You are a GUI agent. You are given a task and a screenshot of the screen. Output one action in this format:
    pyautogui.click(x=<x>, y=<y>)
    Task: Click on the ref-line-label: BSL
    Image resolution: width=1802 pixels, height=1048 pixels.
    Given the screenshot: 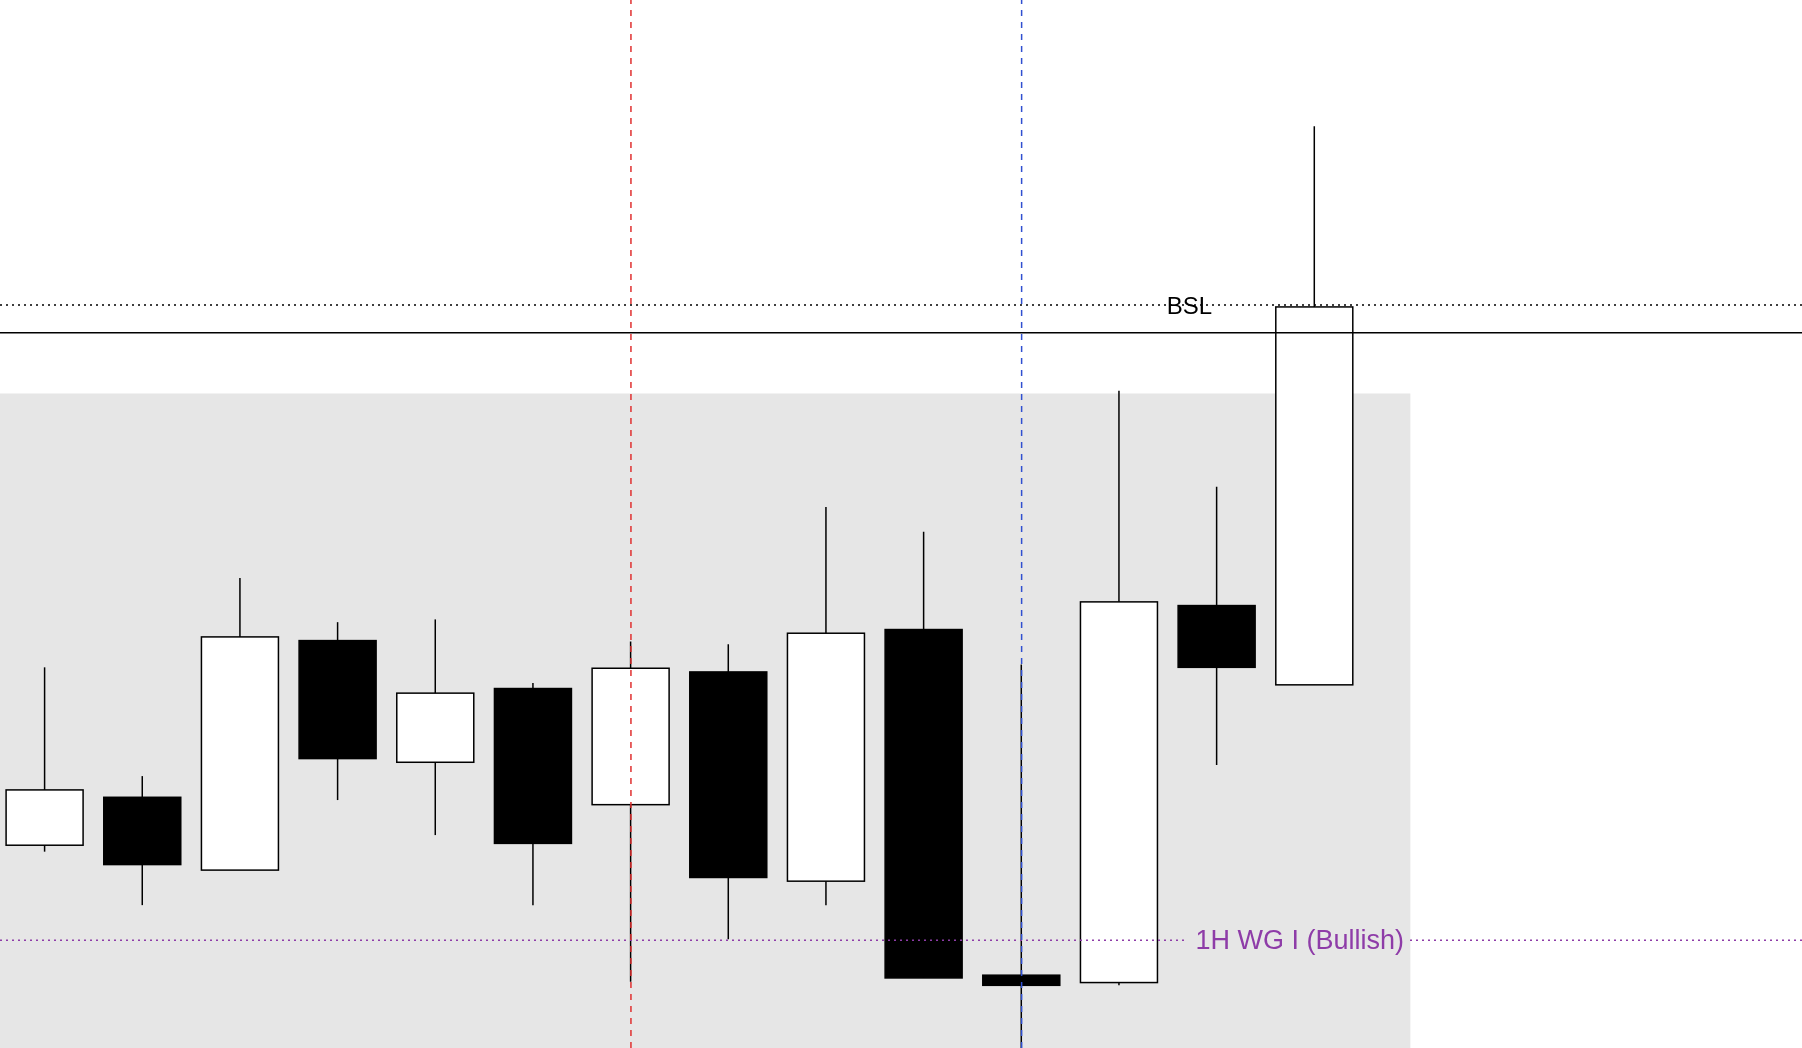 What is the action you would take?
    pyautogui.click(x=1189, y=306)
    